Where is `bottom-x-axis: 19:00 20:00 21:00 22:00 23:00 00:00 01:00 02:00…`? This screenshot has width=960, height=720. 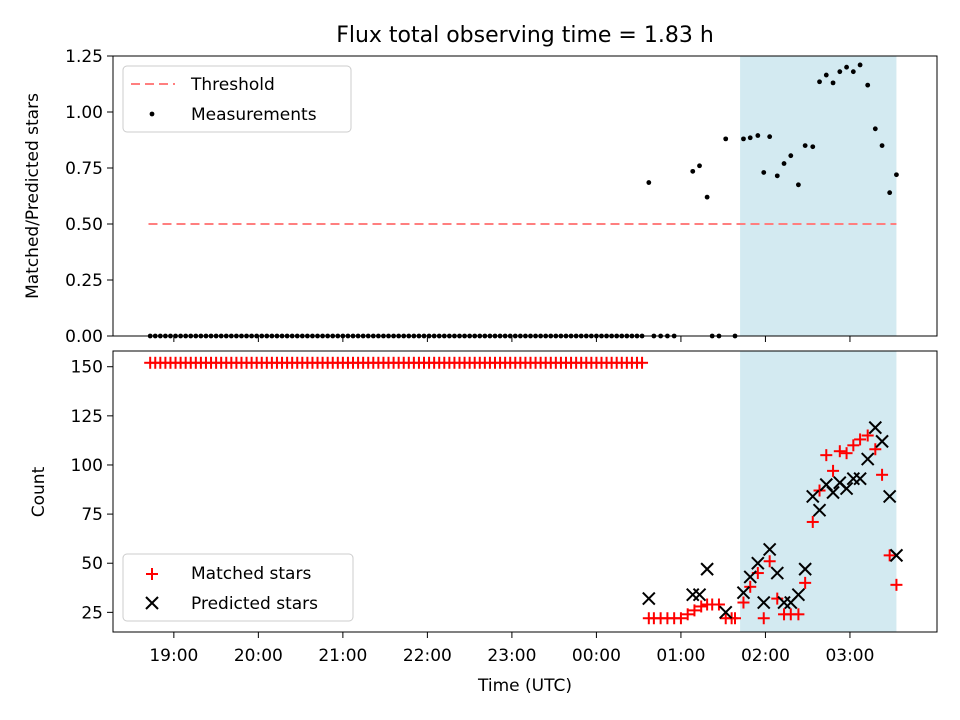
bottom-x-axis: 19:00 20:00 21:00 22:00 23:00 00:00 01:00 02:00… is located at coordinates (511, 649).